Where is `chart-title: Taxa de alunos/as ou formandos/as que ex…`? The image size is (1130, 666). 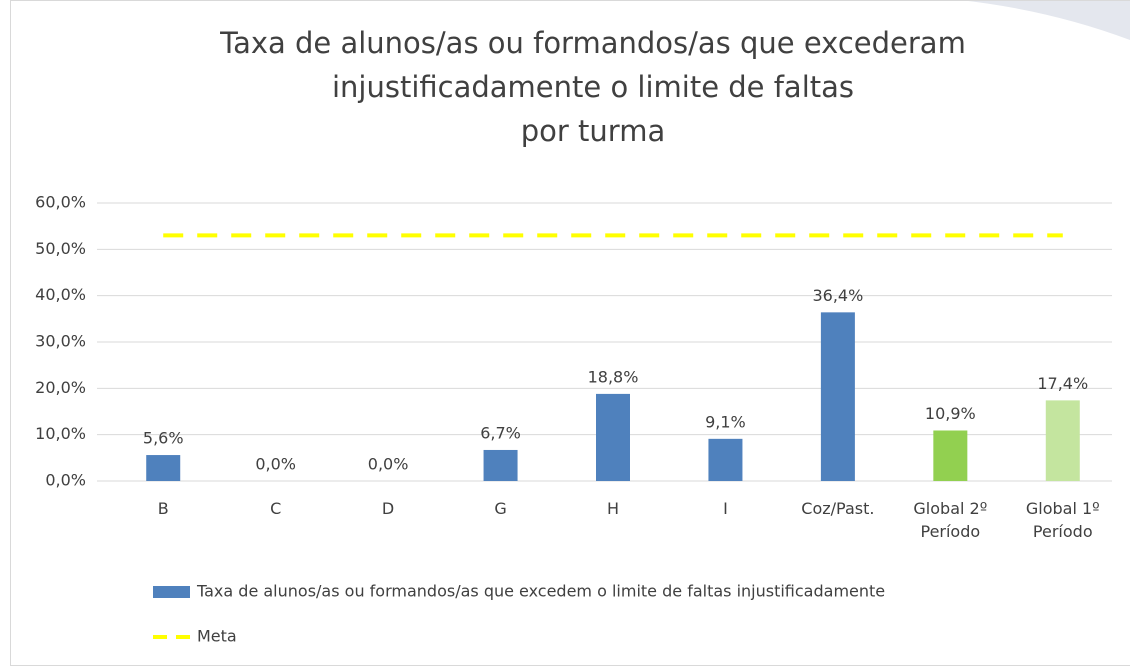
chart-title: Taxa de alunos/as ou formandos/as que ex… is located at coordinates (592, 43).